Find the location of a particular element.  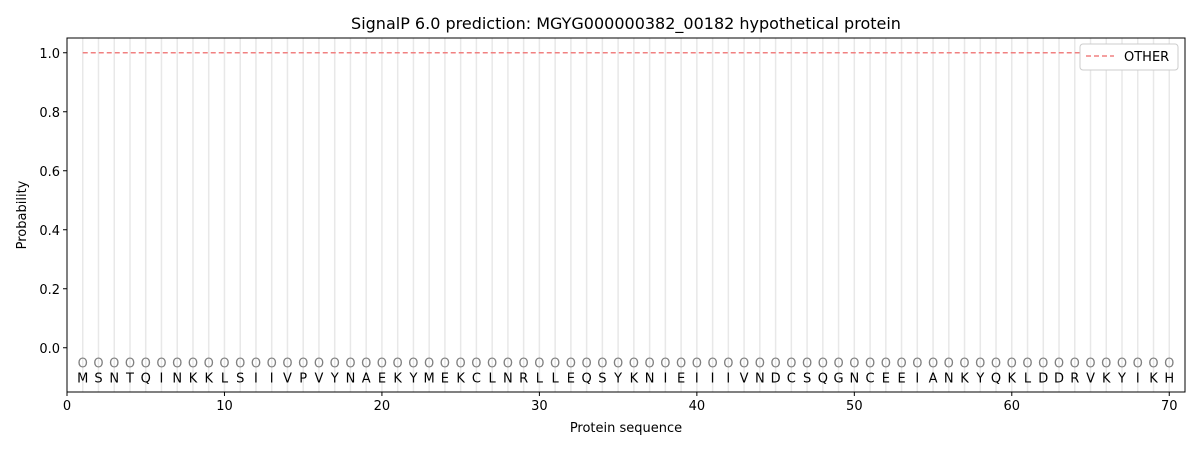

region-label-45: O is located at coordinates (775, 364).